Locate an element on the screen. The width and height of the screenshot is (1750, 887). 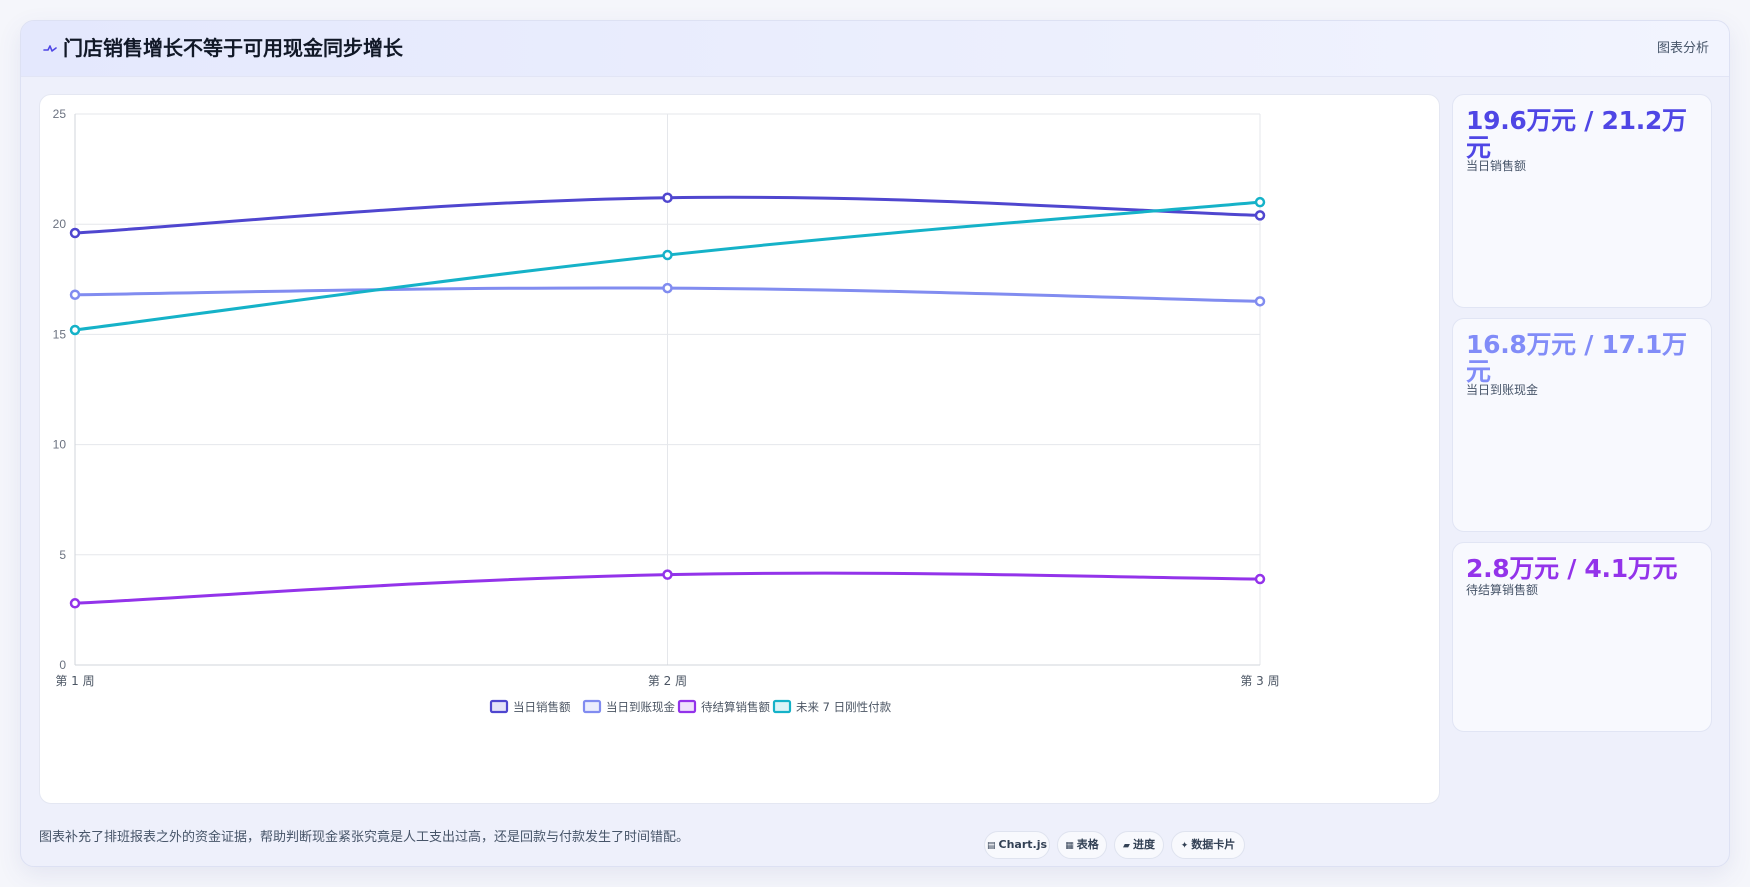
legend-label: 当日到账现金 is located at coordinates (640, 707).